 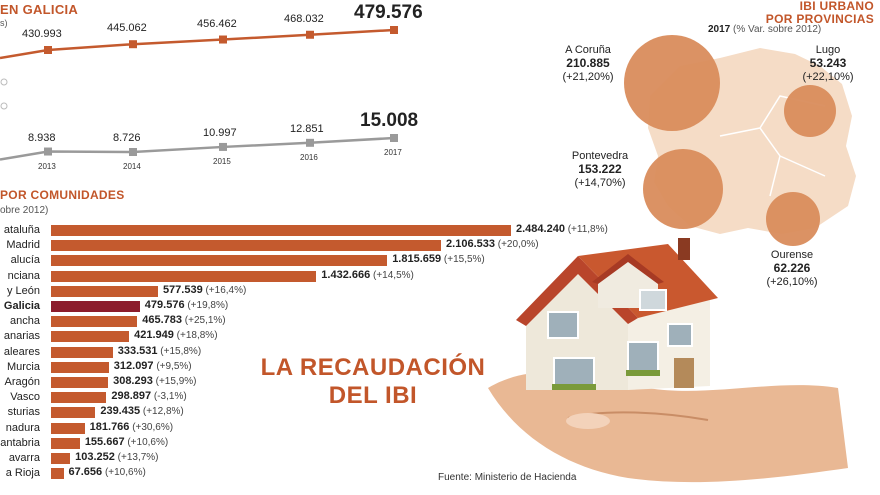 I want to click on bar-pct: (+16,4%), so click(x=224, y=290).